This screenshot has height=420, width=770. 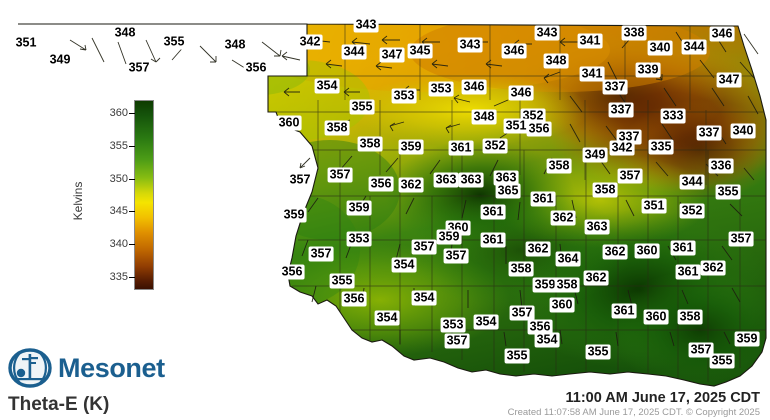 I want to click on station-value: 338, so click(x=634, y=32).